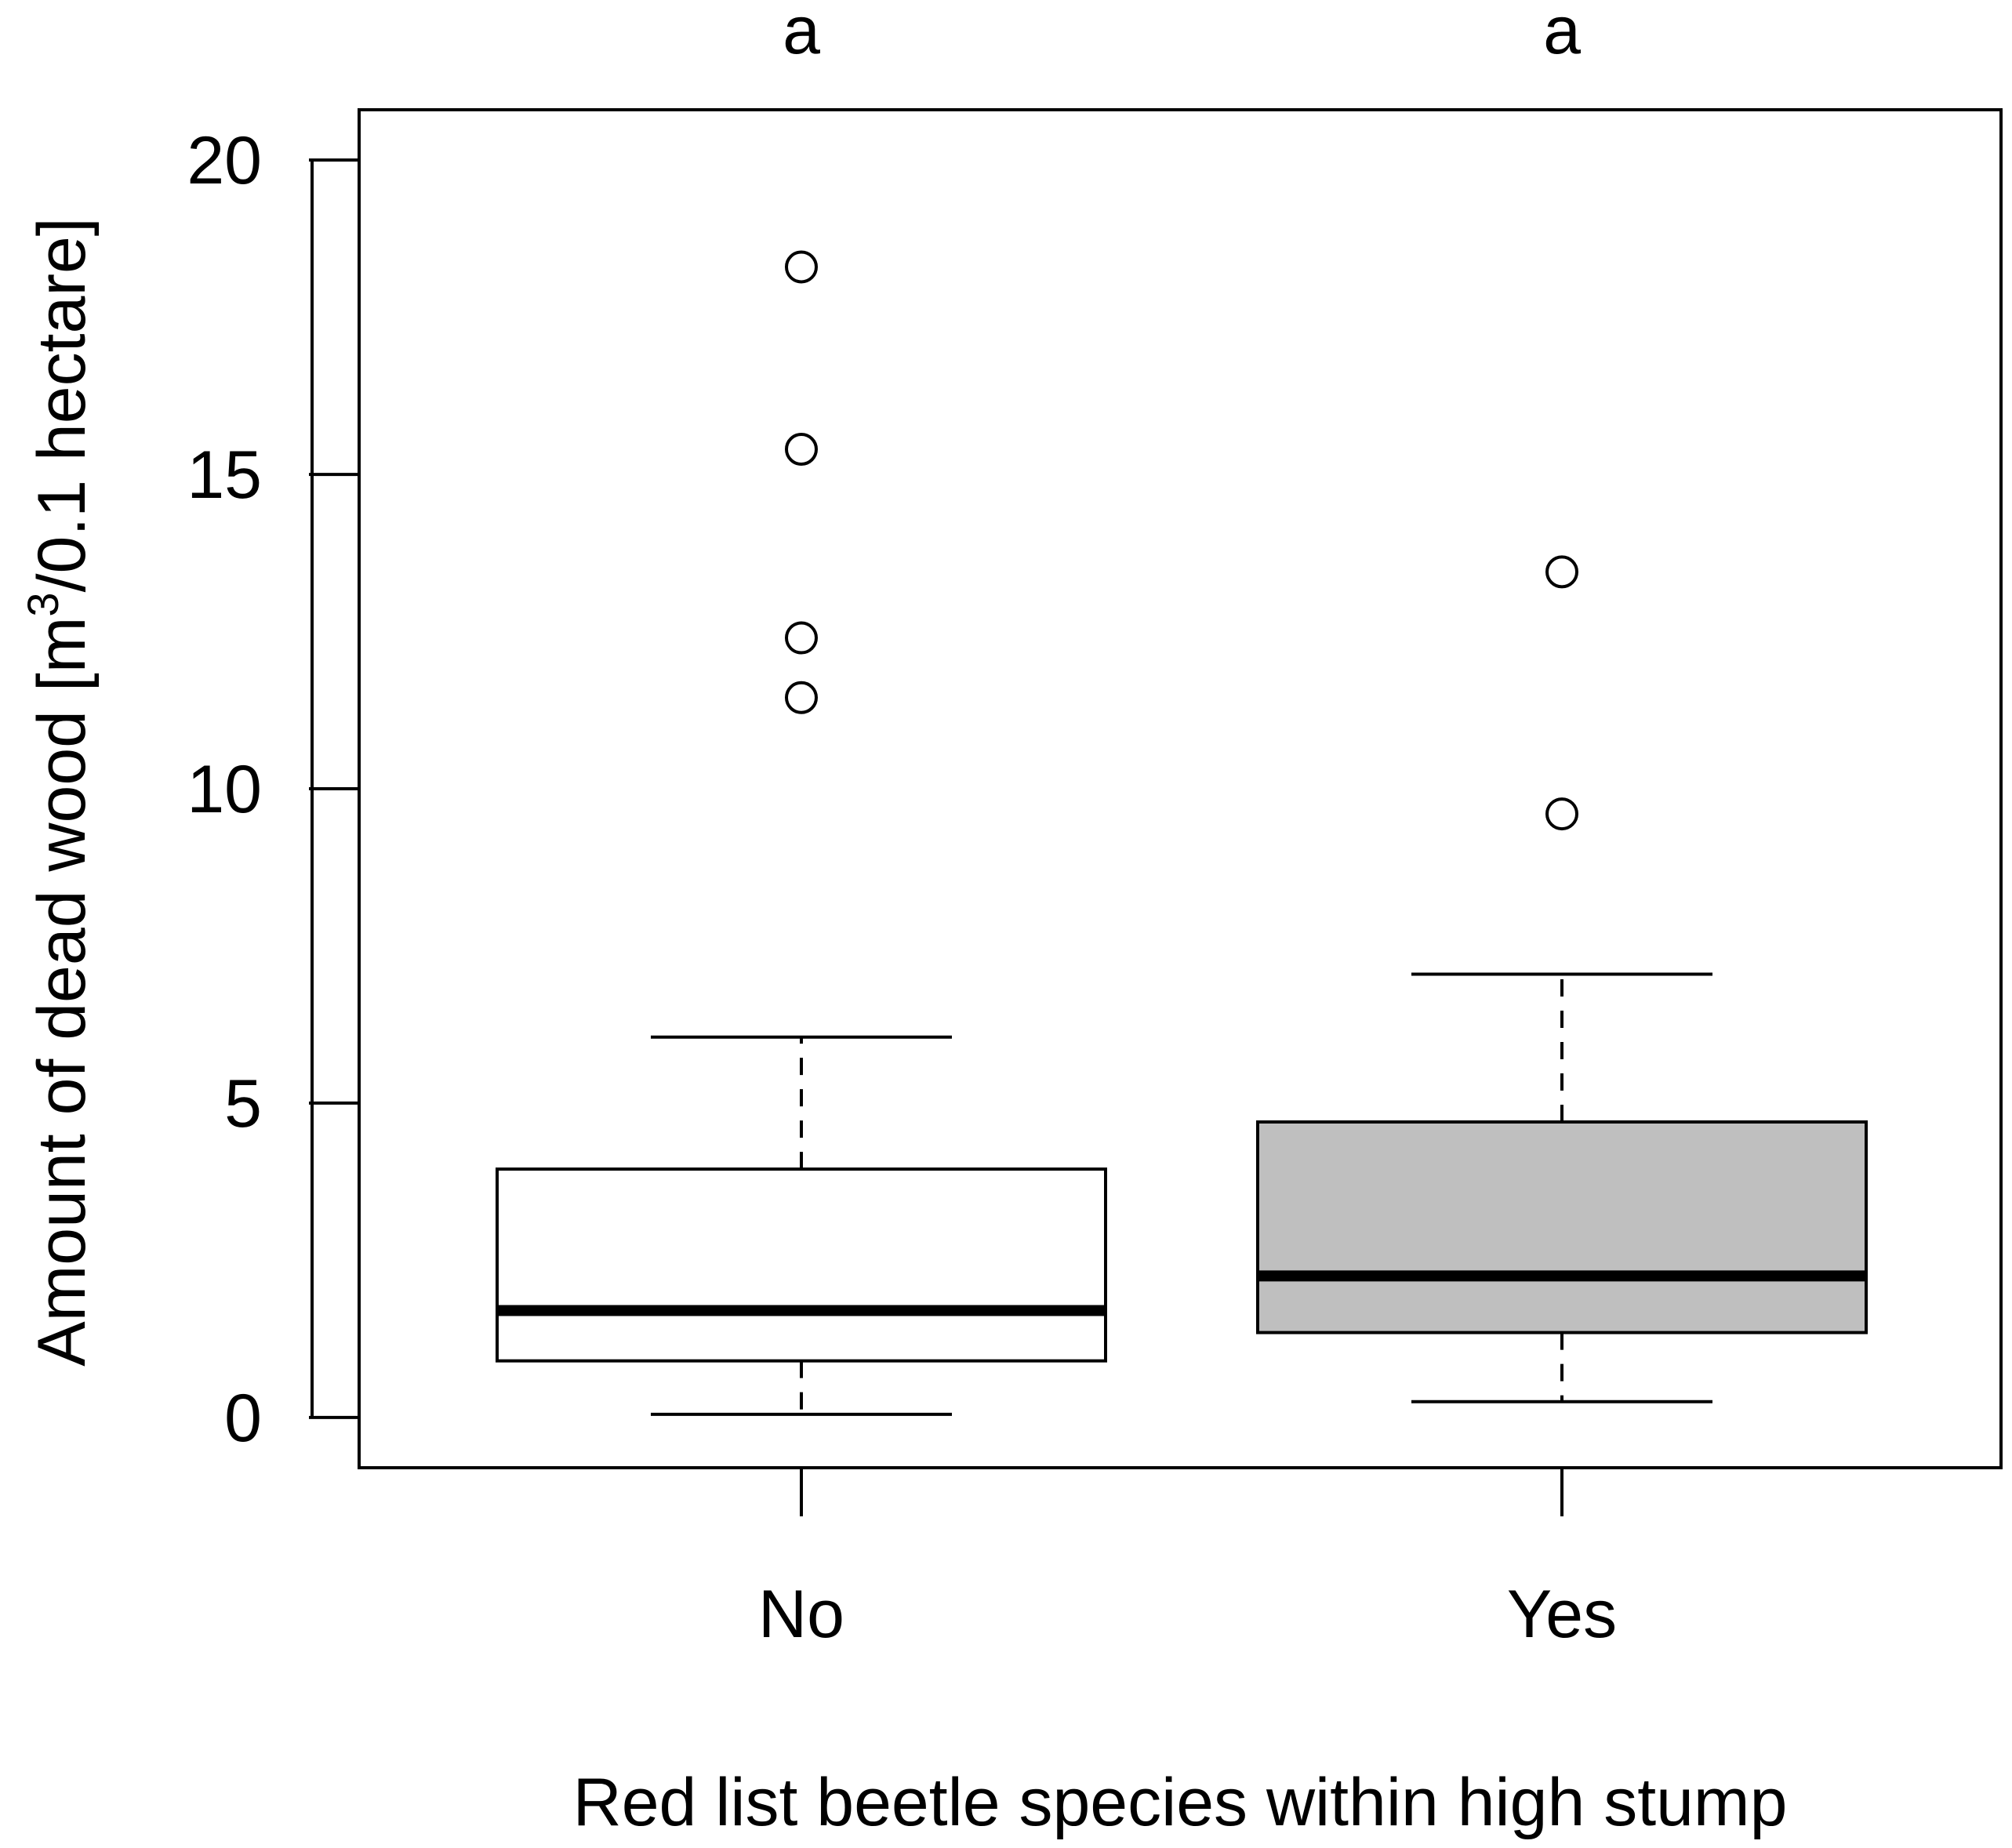  What do you see at coordinates (224, 475) in the screenshot?
I see `y-tick-label-15: 15` at bounding box center [224, 475].